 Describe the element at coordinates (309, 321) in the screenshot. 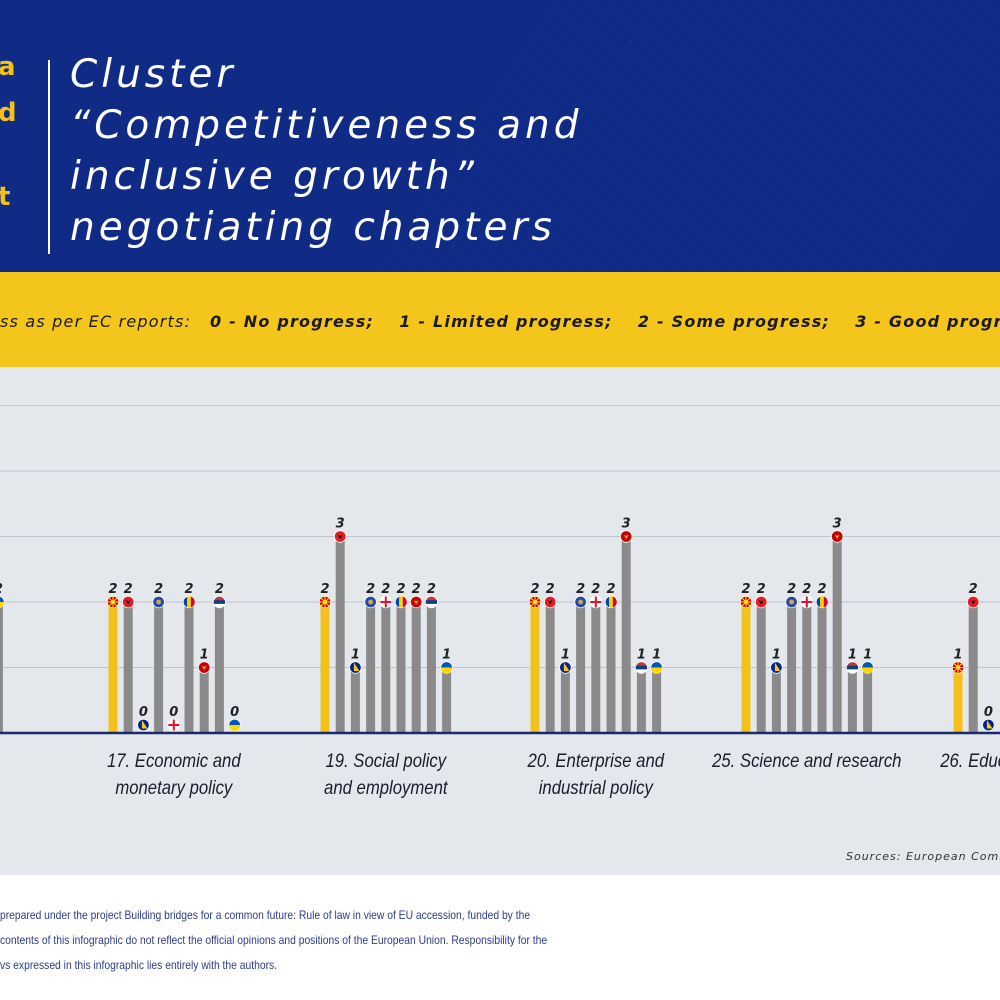

I see `legend-label: No progress;` at that location.